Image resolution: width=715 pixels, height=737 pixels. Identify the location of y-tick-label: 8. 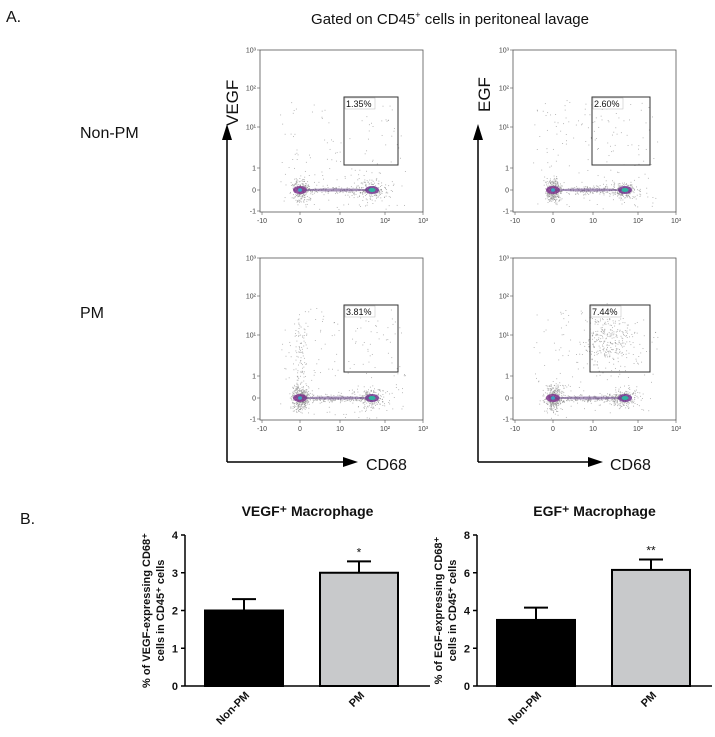
(467, 536).